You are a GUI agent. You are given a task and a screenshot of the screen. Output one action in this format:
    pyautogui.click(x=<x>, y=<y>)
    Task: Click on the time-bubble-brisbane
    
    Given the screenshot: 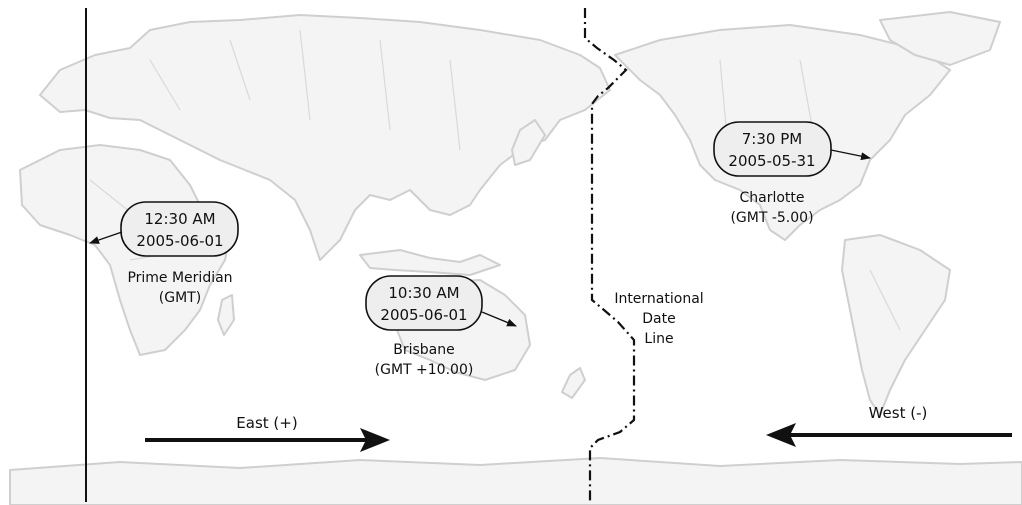 What is the action you would take?
    pyautogui.click(x=424, y=303)
    